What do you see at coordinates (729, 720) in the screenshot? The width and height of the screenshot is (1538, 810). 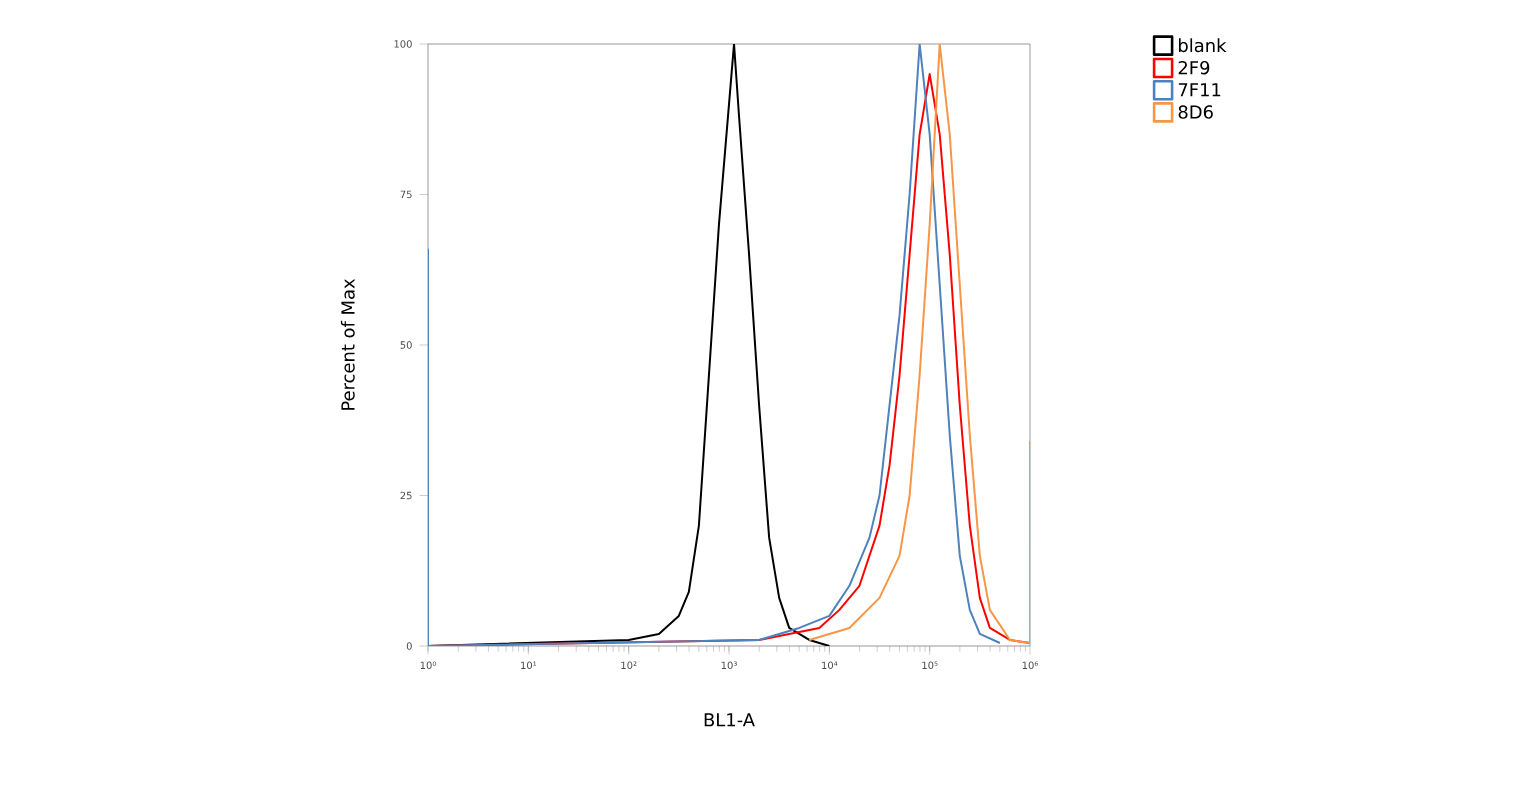 I see `x-axis-title: BL1-A` at bounding box center [729, 720].